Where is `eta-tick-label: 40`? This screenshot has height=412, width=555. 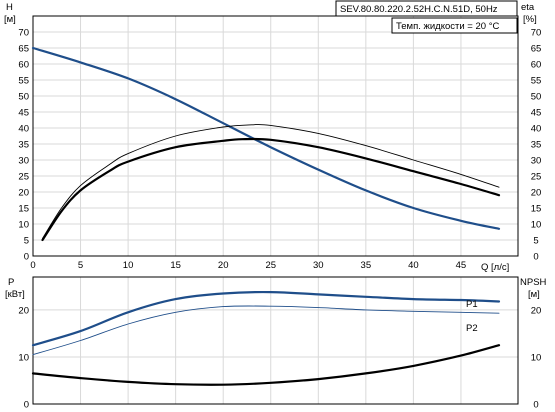 eta-tick-label: 40 is located at coordinates (536, 129).